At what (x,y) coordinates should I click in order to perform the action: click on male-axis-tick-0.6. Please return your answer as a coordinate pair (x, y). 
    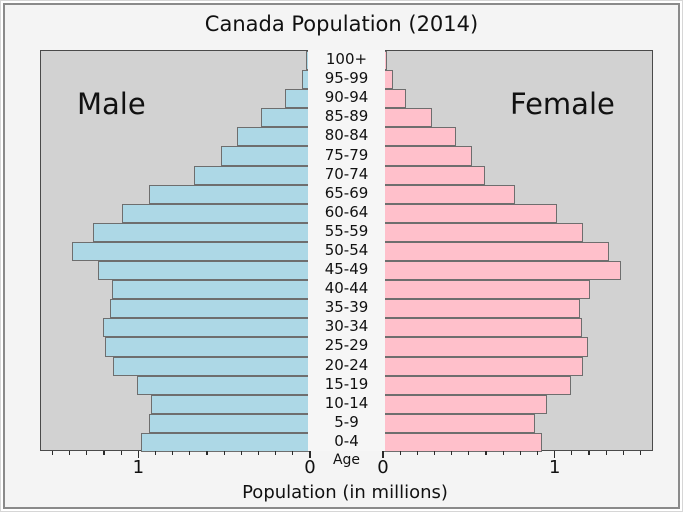
    Looking at the image, I should click on (207, 453).